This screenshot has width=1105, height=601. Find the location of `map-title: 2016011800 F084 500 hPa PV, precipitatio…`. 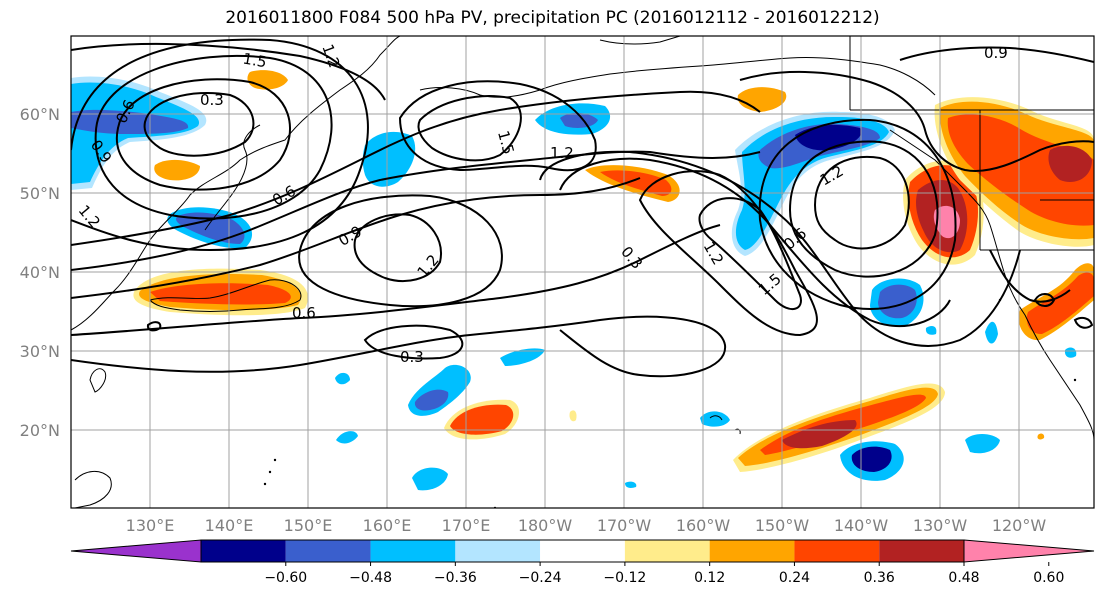

map-title: 2016011800 F084 500 hPa PV, precipitatio… is located at coordinates (552, 18).